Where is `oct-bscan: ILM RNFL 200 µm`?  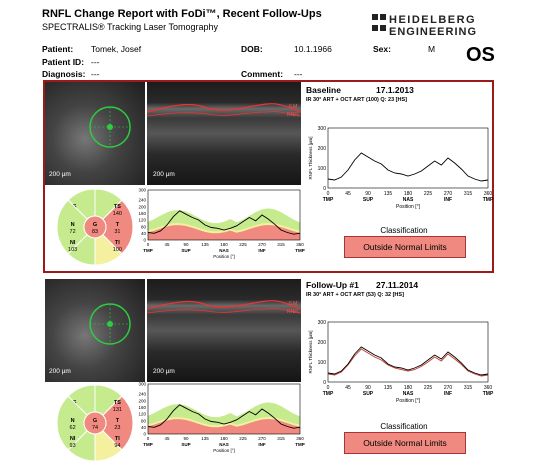 oct-bscan: ILM RNFL 200 µm is located at coordinates (224, 133).